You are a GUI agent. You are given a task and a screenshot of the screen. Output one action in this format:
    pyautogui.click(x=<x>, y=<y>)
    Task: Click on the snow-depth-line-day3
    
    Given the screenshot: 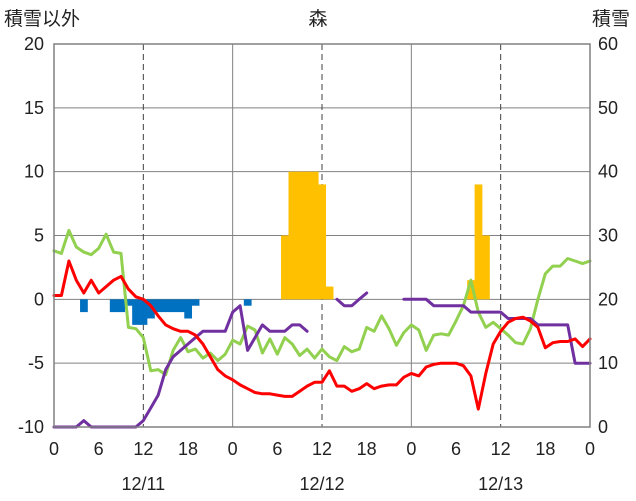 What is the action you would take?
    pyautogui.click(x=497, y=331)
    